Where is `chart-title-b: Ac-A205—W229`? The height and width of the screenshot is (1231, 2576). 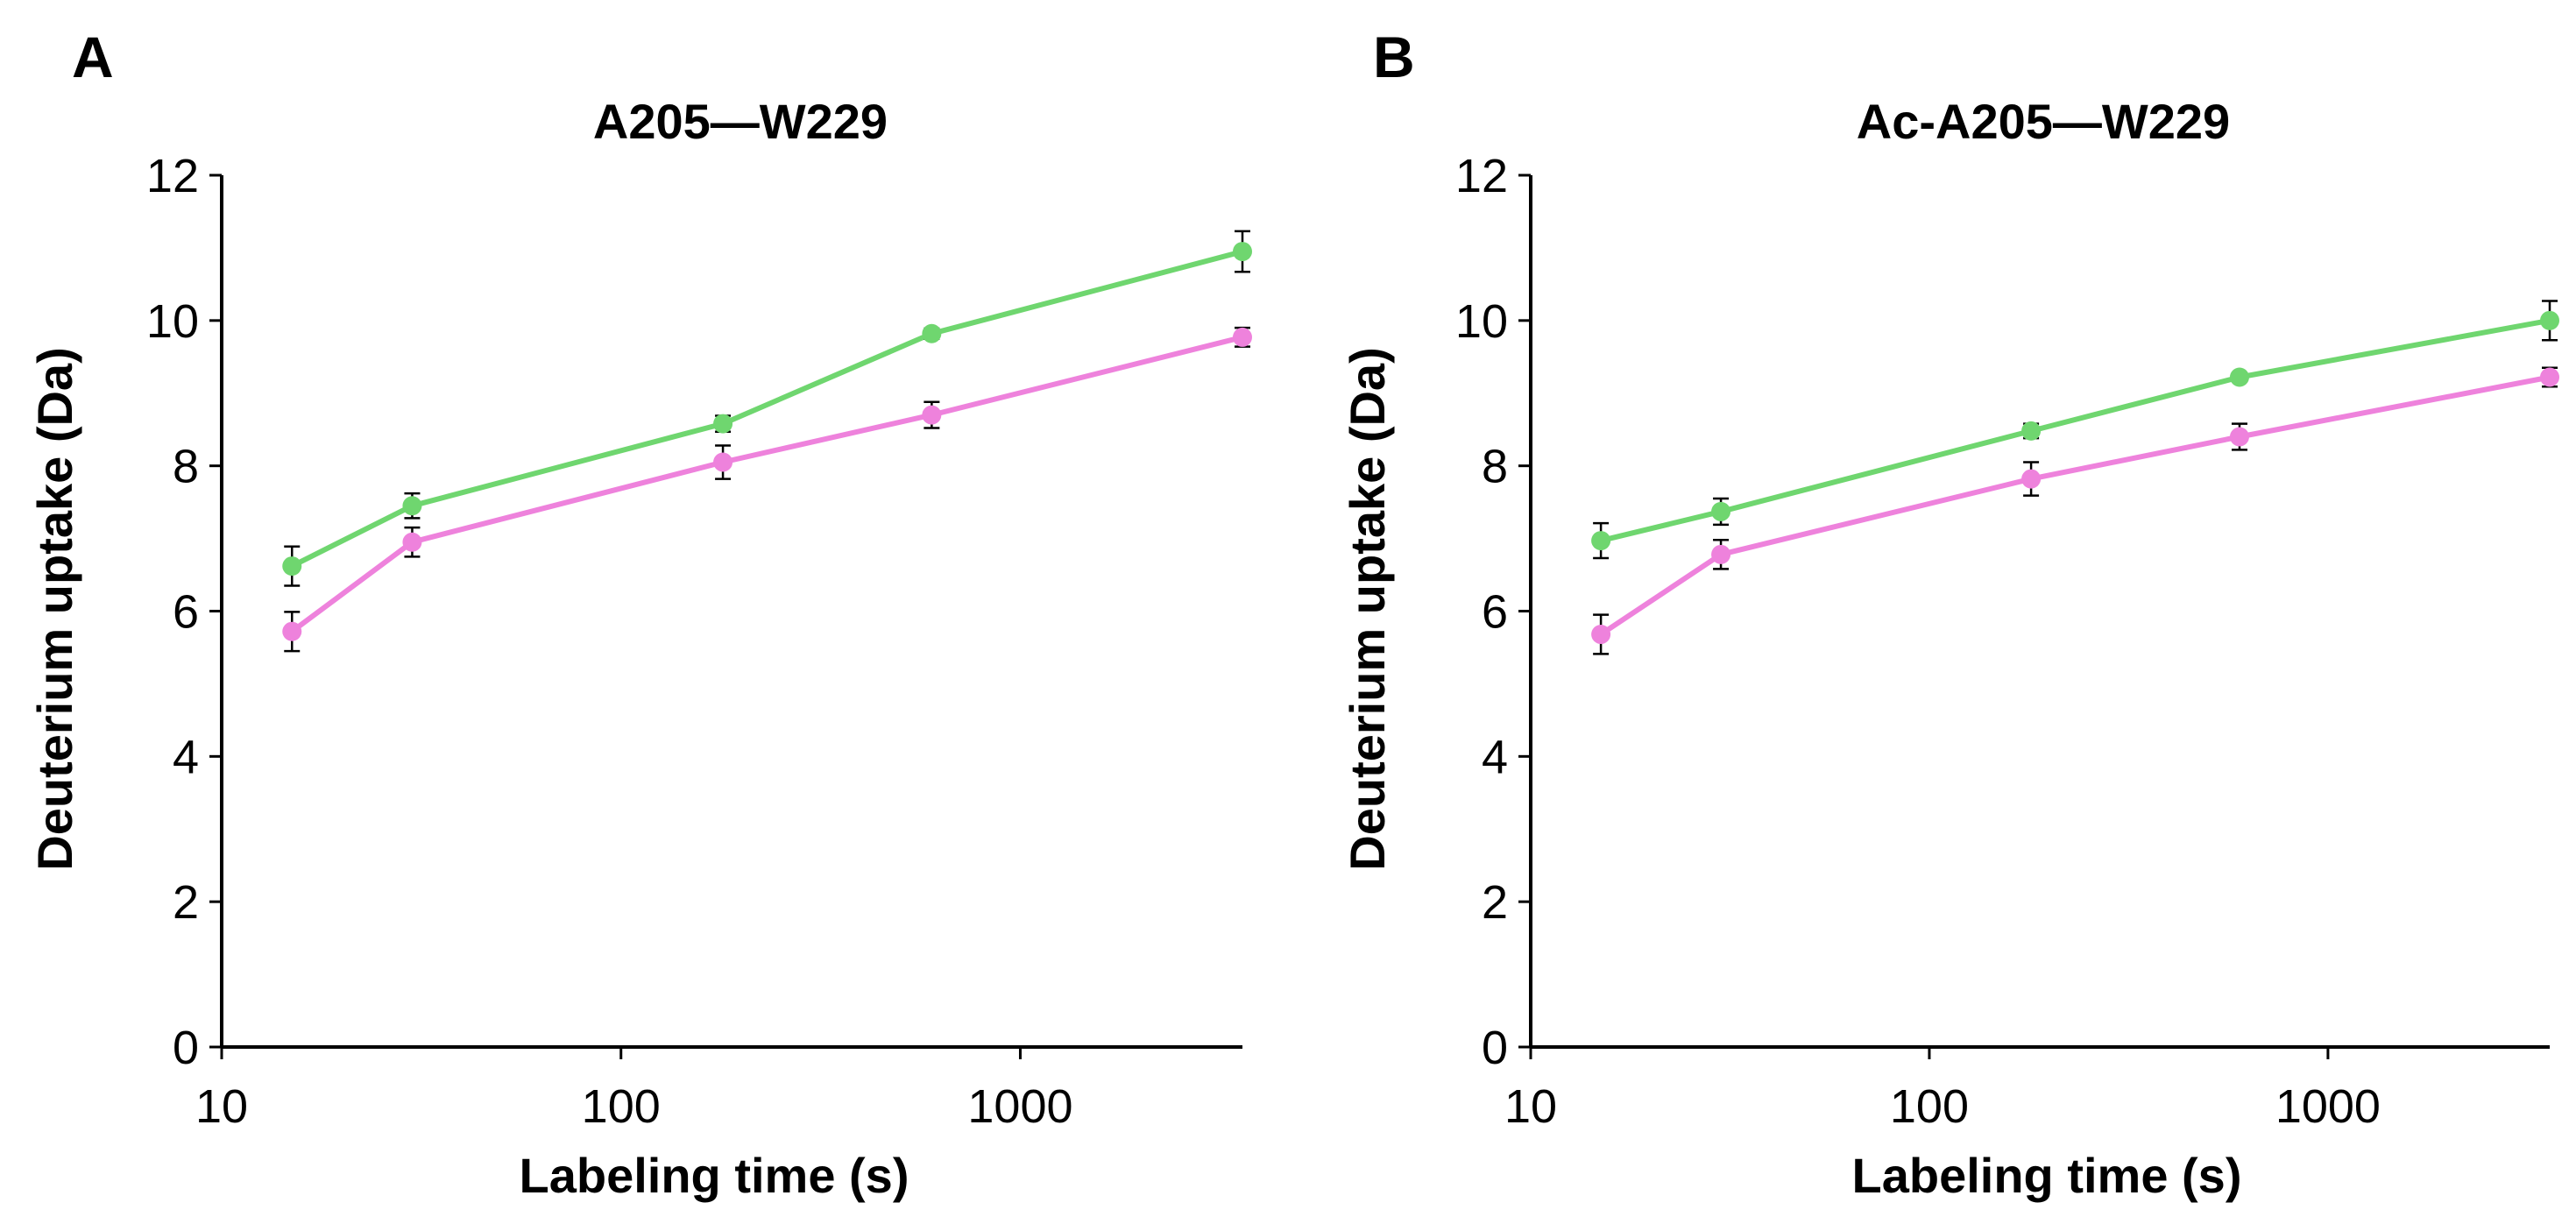
chart-title-b: Ac-A205—W229 is located at coordinates (2043, 121).